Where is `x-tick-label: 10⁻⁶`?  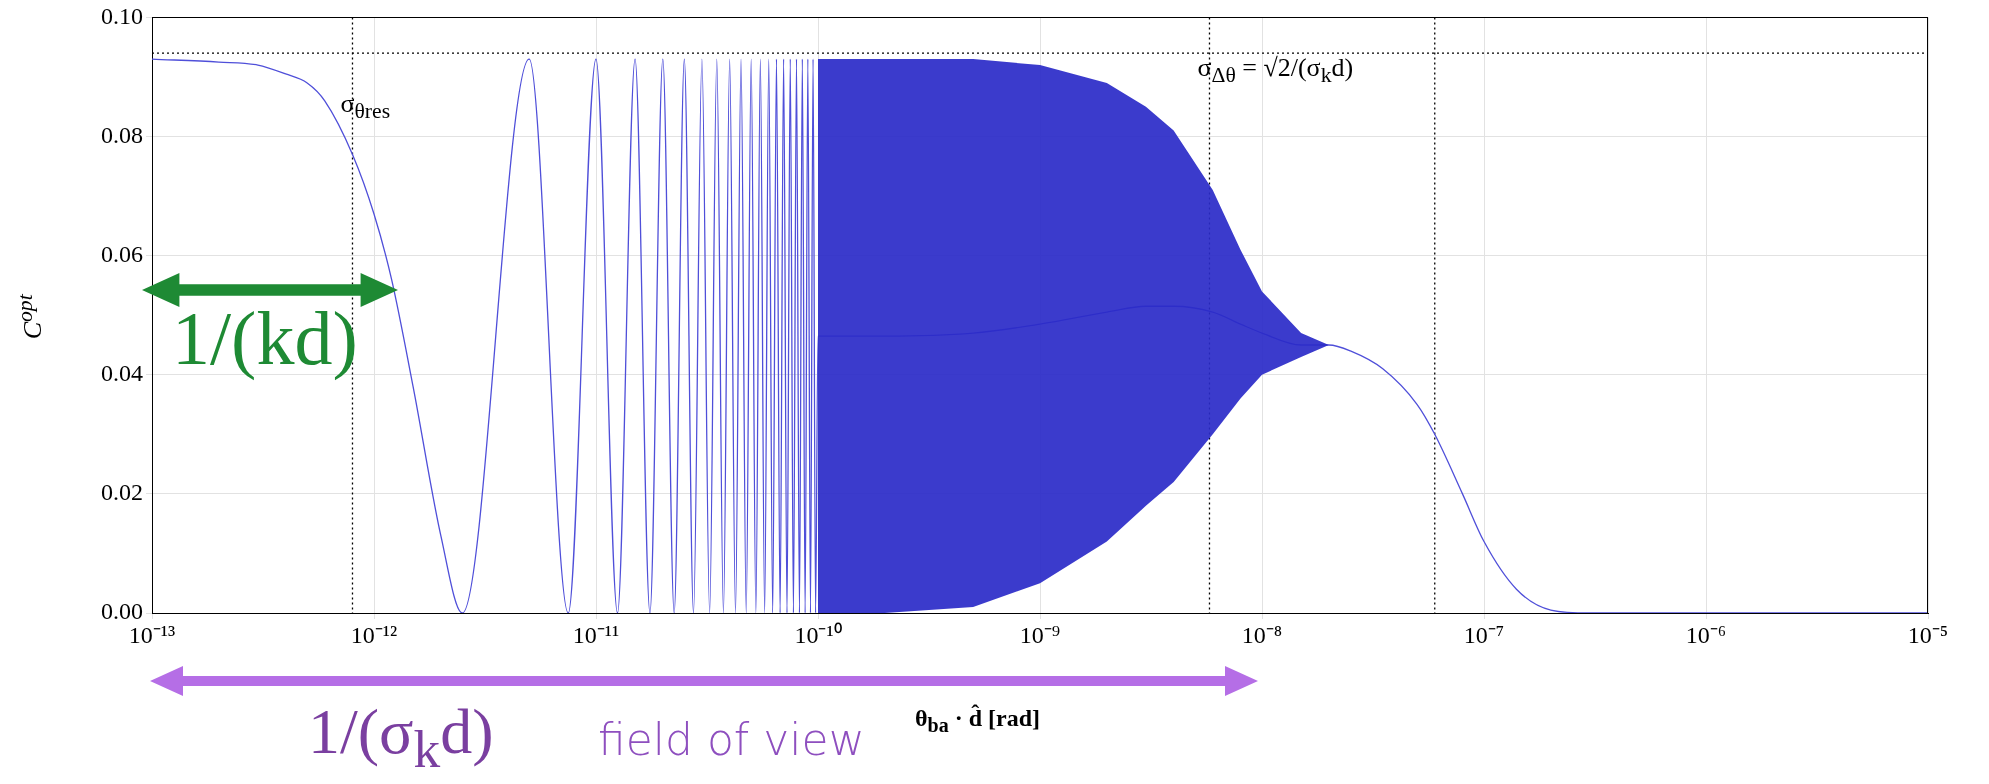
x-tick-label: 10⁻⁶ is located at coordinates (1706, 634).